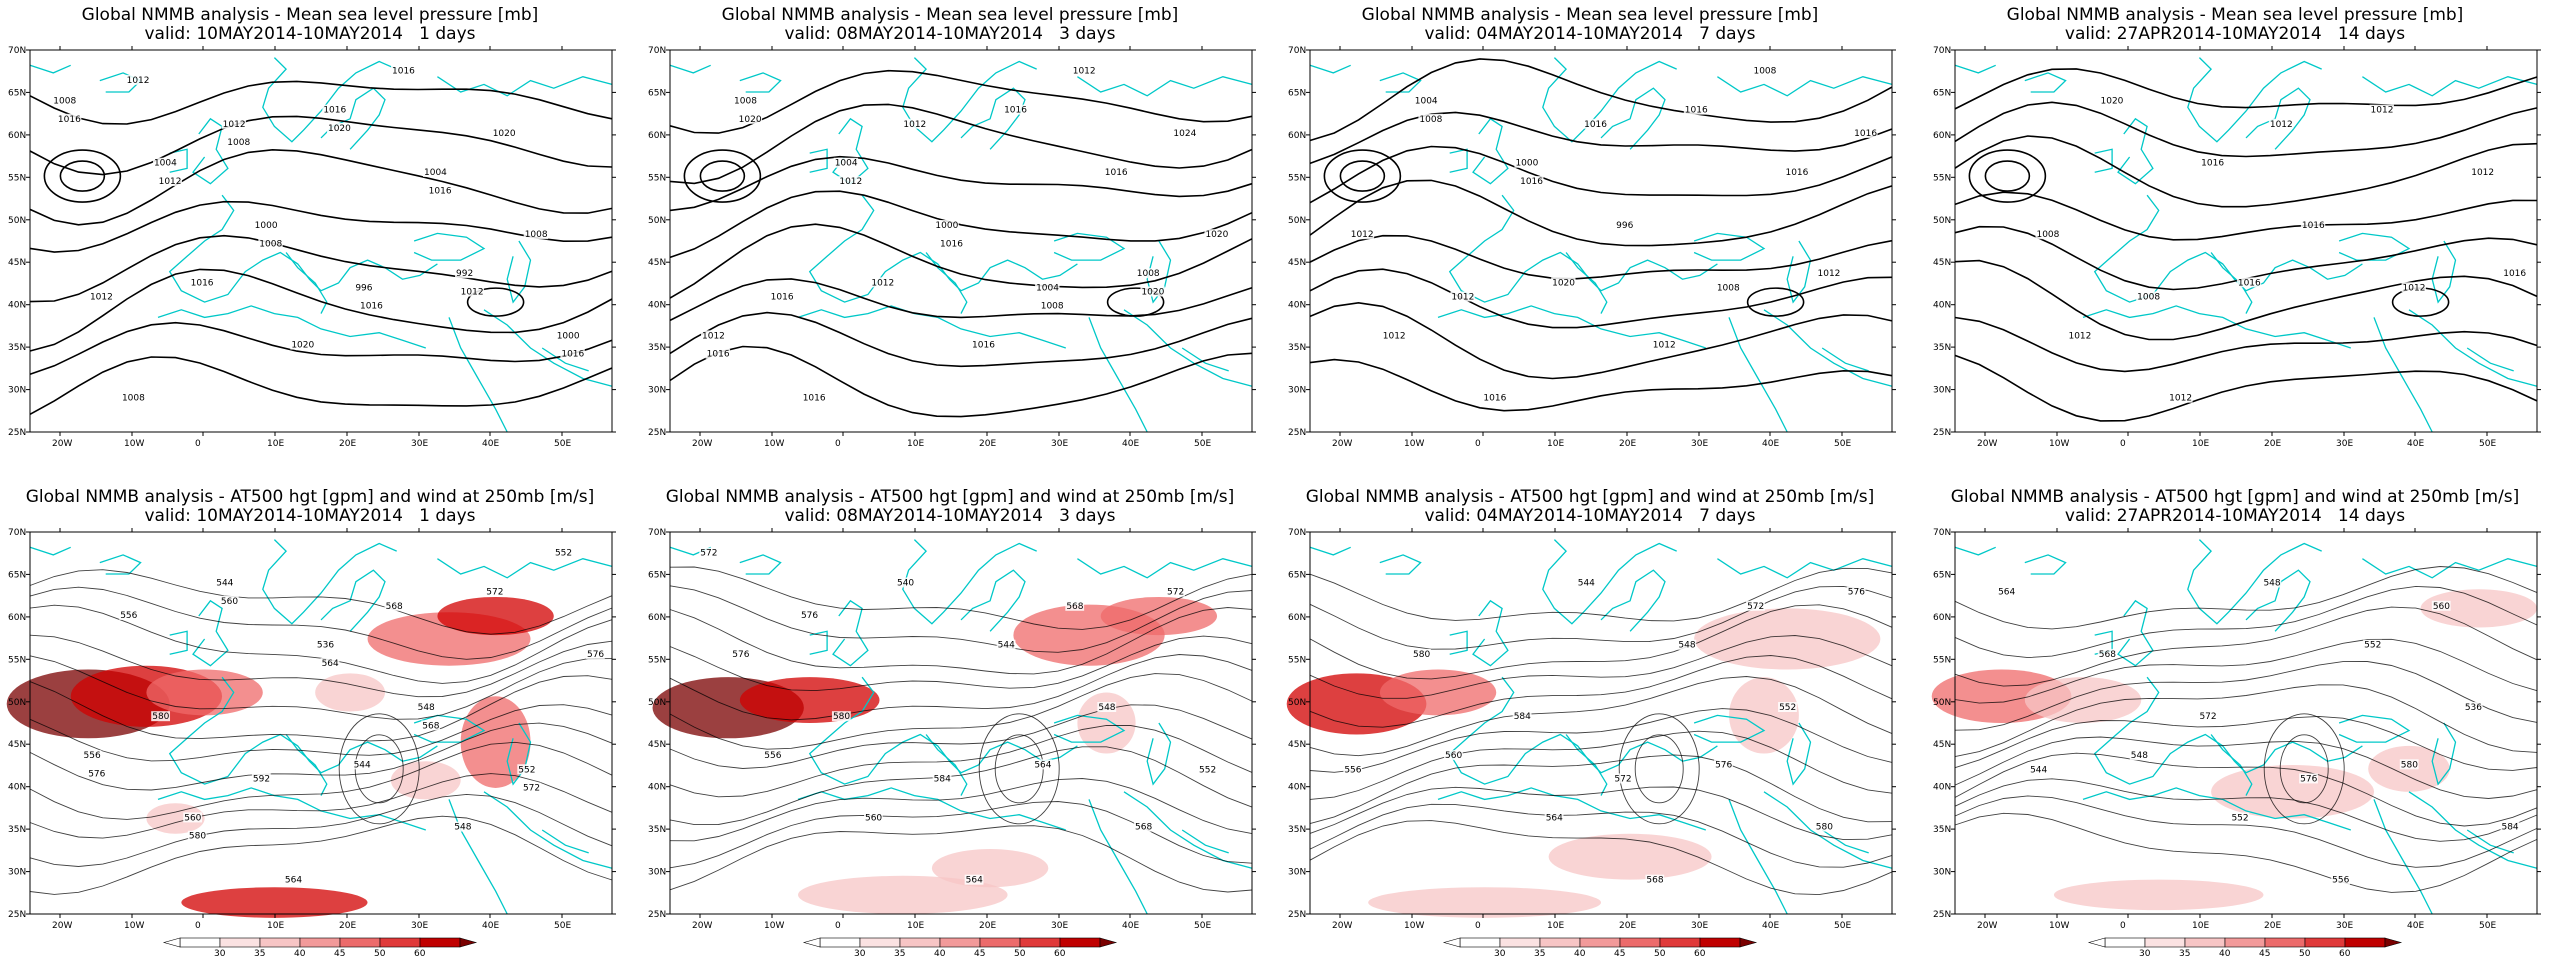  I want to click on contour-label: 576, so click(2308, 779).